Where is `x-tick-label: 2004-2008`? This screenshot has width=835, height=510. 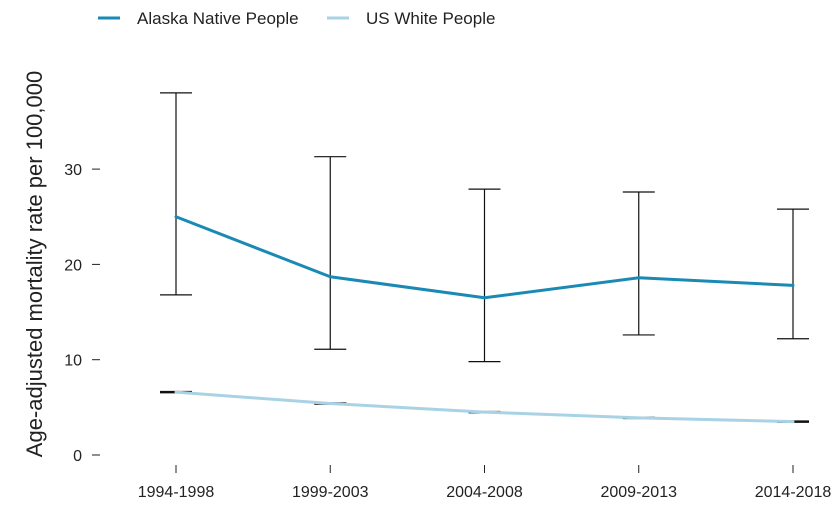 x-tick-label: 2004-2008 is located at coordinates (484, 492).